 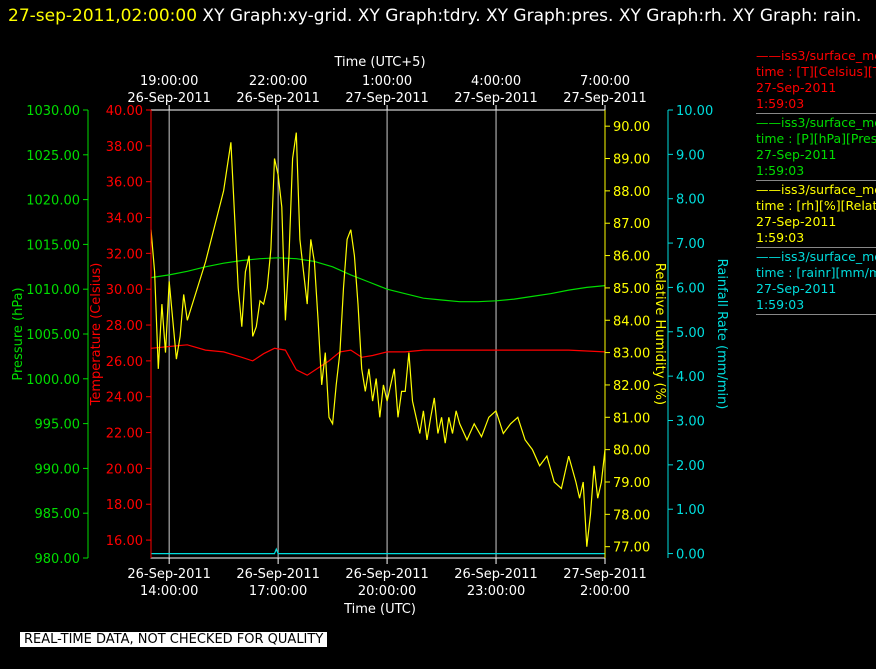 What do you see at coordinates (631, 321) in the screenshot?
I see `humidity-tick-label: 84.00` at bounding box center [631, 321].